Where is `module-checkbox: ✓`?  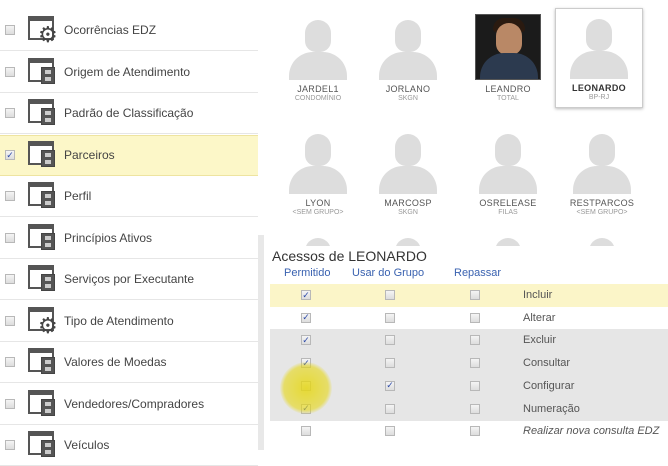
module-checkbox: ✓ is located at coordinates (10, 154).